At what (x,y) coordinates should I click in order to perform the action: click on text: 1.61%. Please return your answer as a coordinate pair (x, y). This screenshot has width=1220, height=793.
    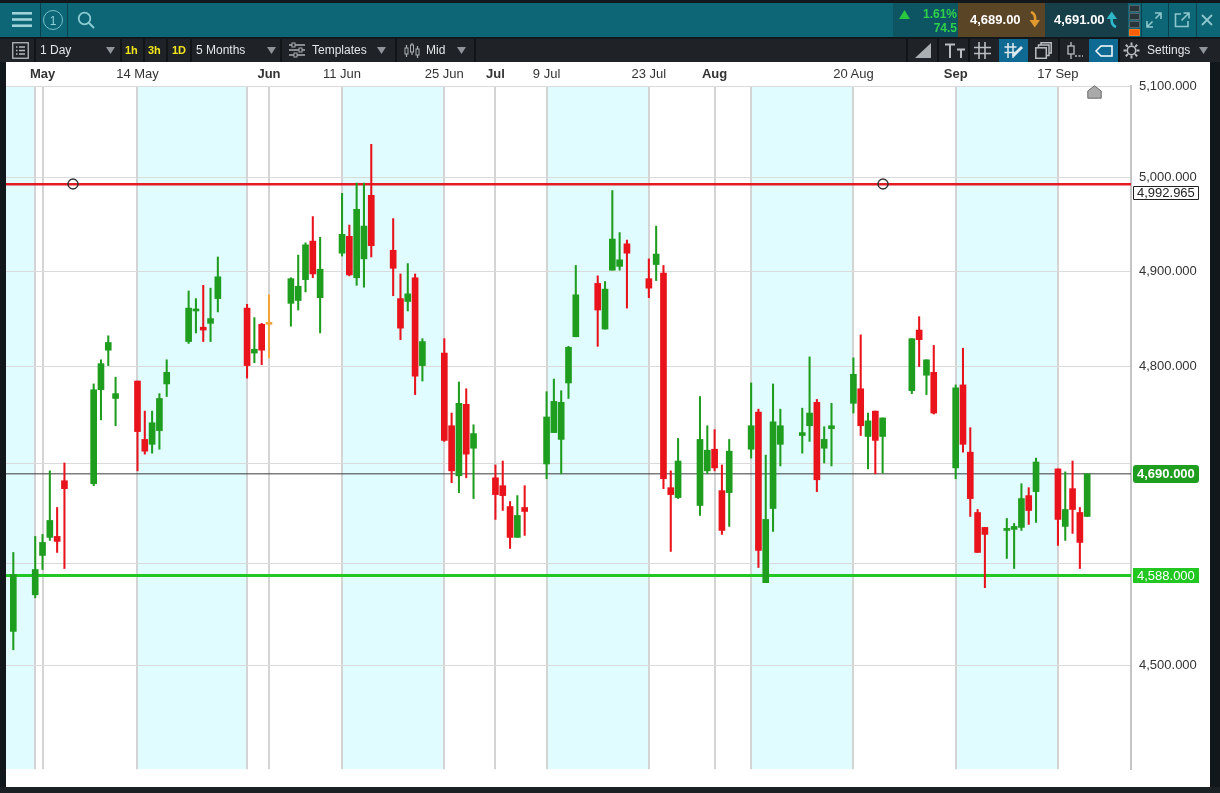
    Looking at the image, I should click on (939, 14).